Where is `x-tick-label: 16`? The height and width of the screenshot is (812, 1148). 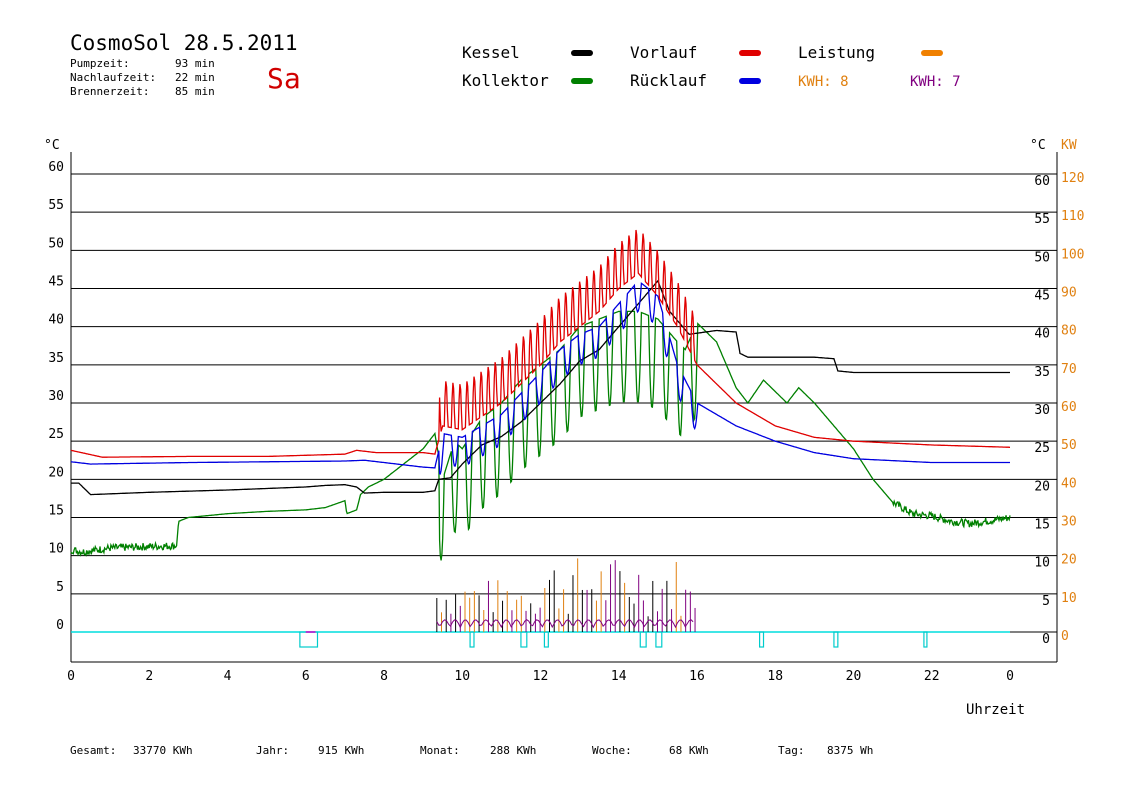
x-tick-label: 16 is located at coordinates (697, 676).